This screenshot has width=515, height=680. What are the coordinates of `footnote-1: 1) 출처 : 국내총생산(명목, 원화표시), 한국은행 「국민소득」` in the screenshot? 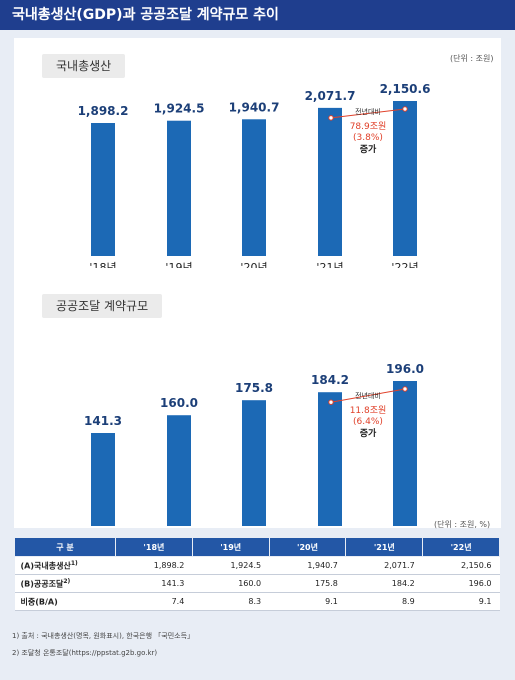 It's located at (103, 636).